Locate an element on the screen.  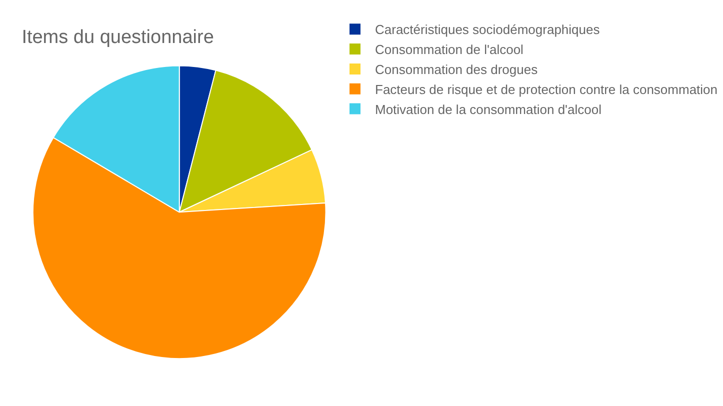
legend-label: Consommation des drogues is located at coordinates (456, 70).